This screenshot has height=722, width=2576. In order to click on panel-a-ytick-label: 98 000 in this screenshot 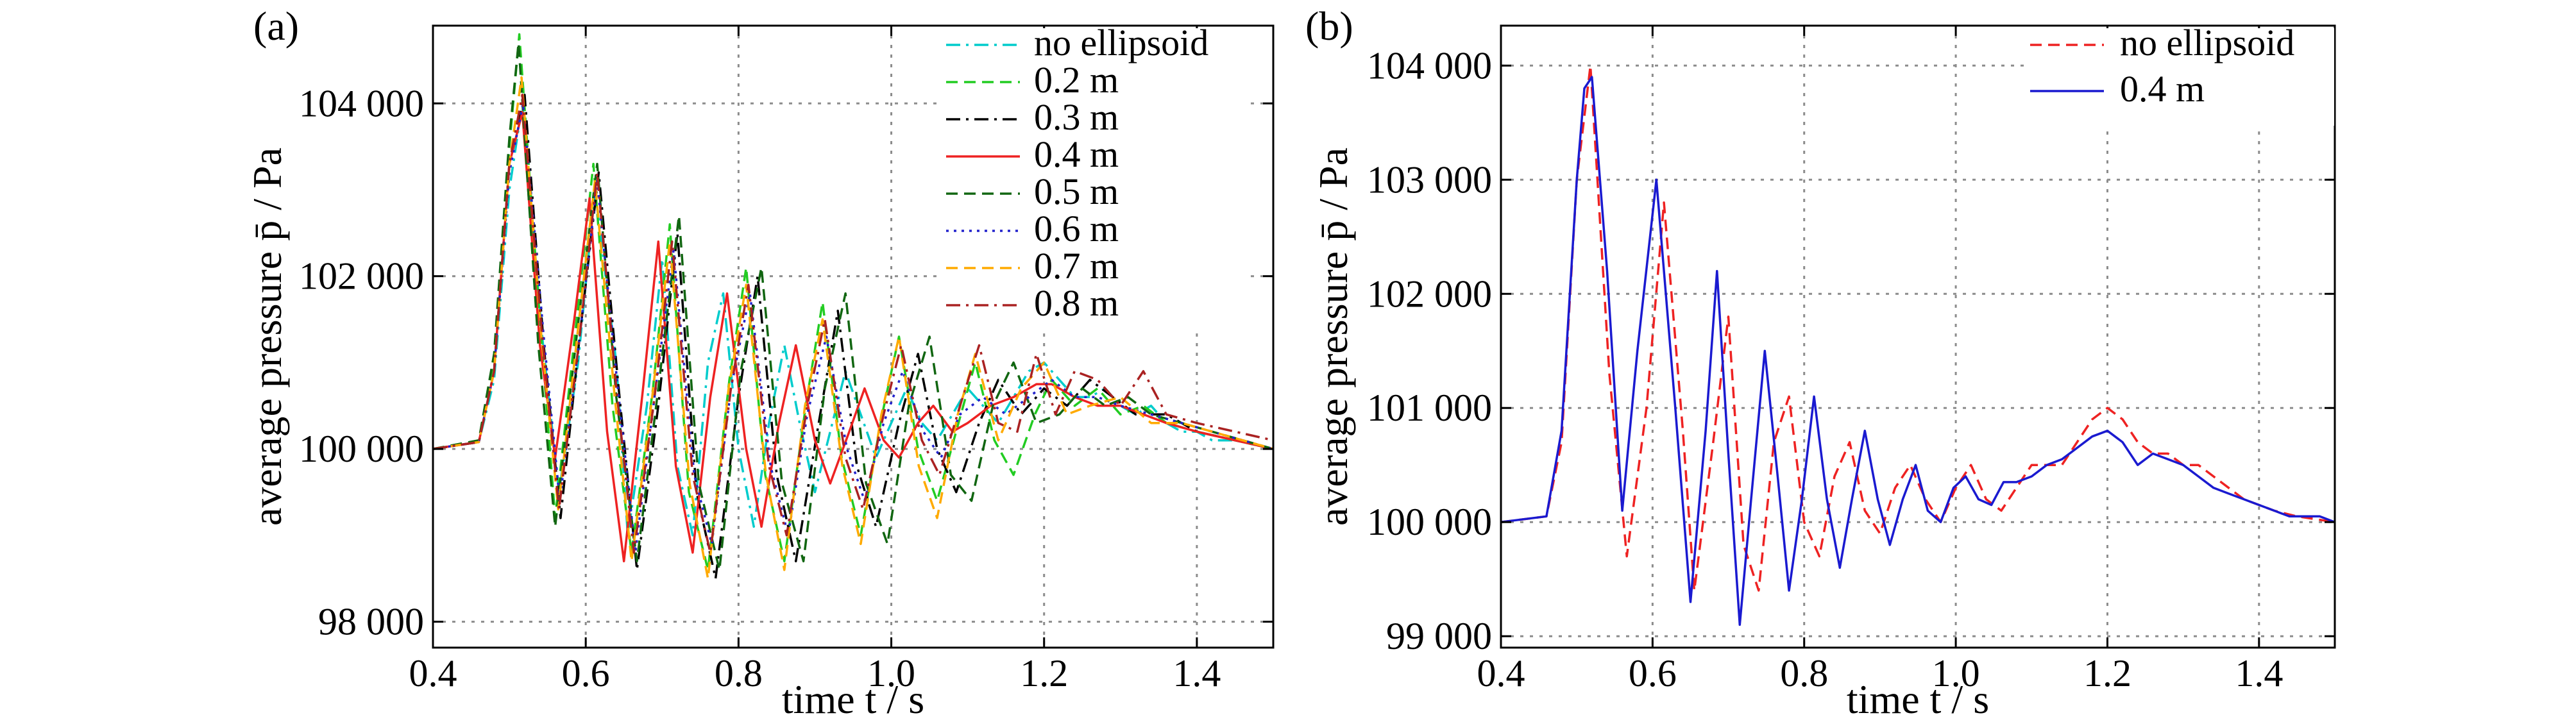, I will do `click(371, 622)`.